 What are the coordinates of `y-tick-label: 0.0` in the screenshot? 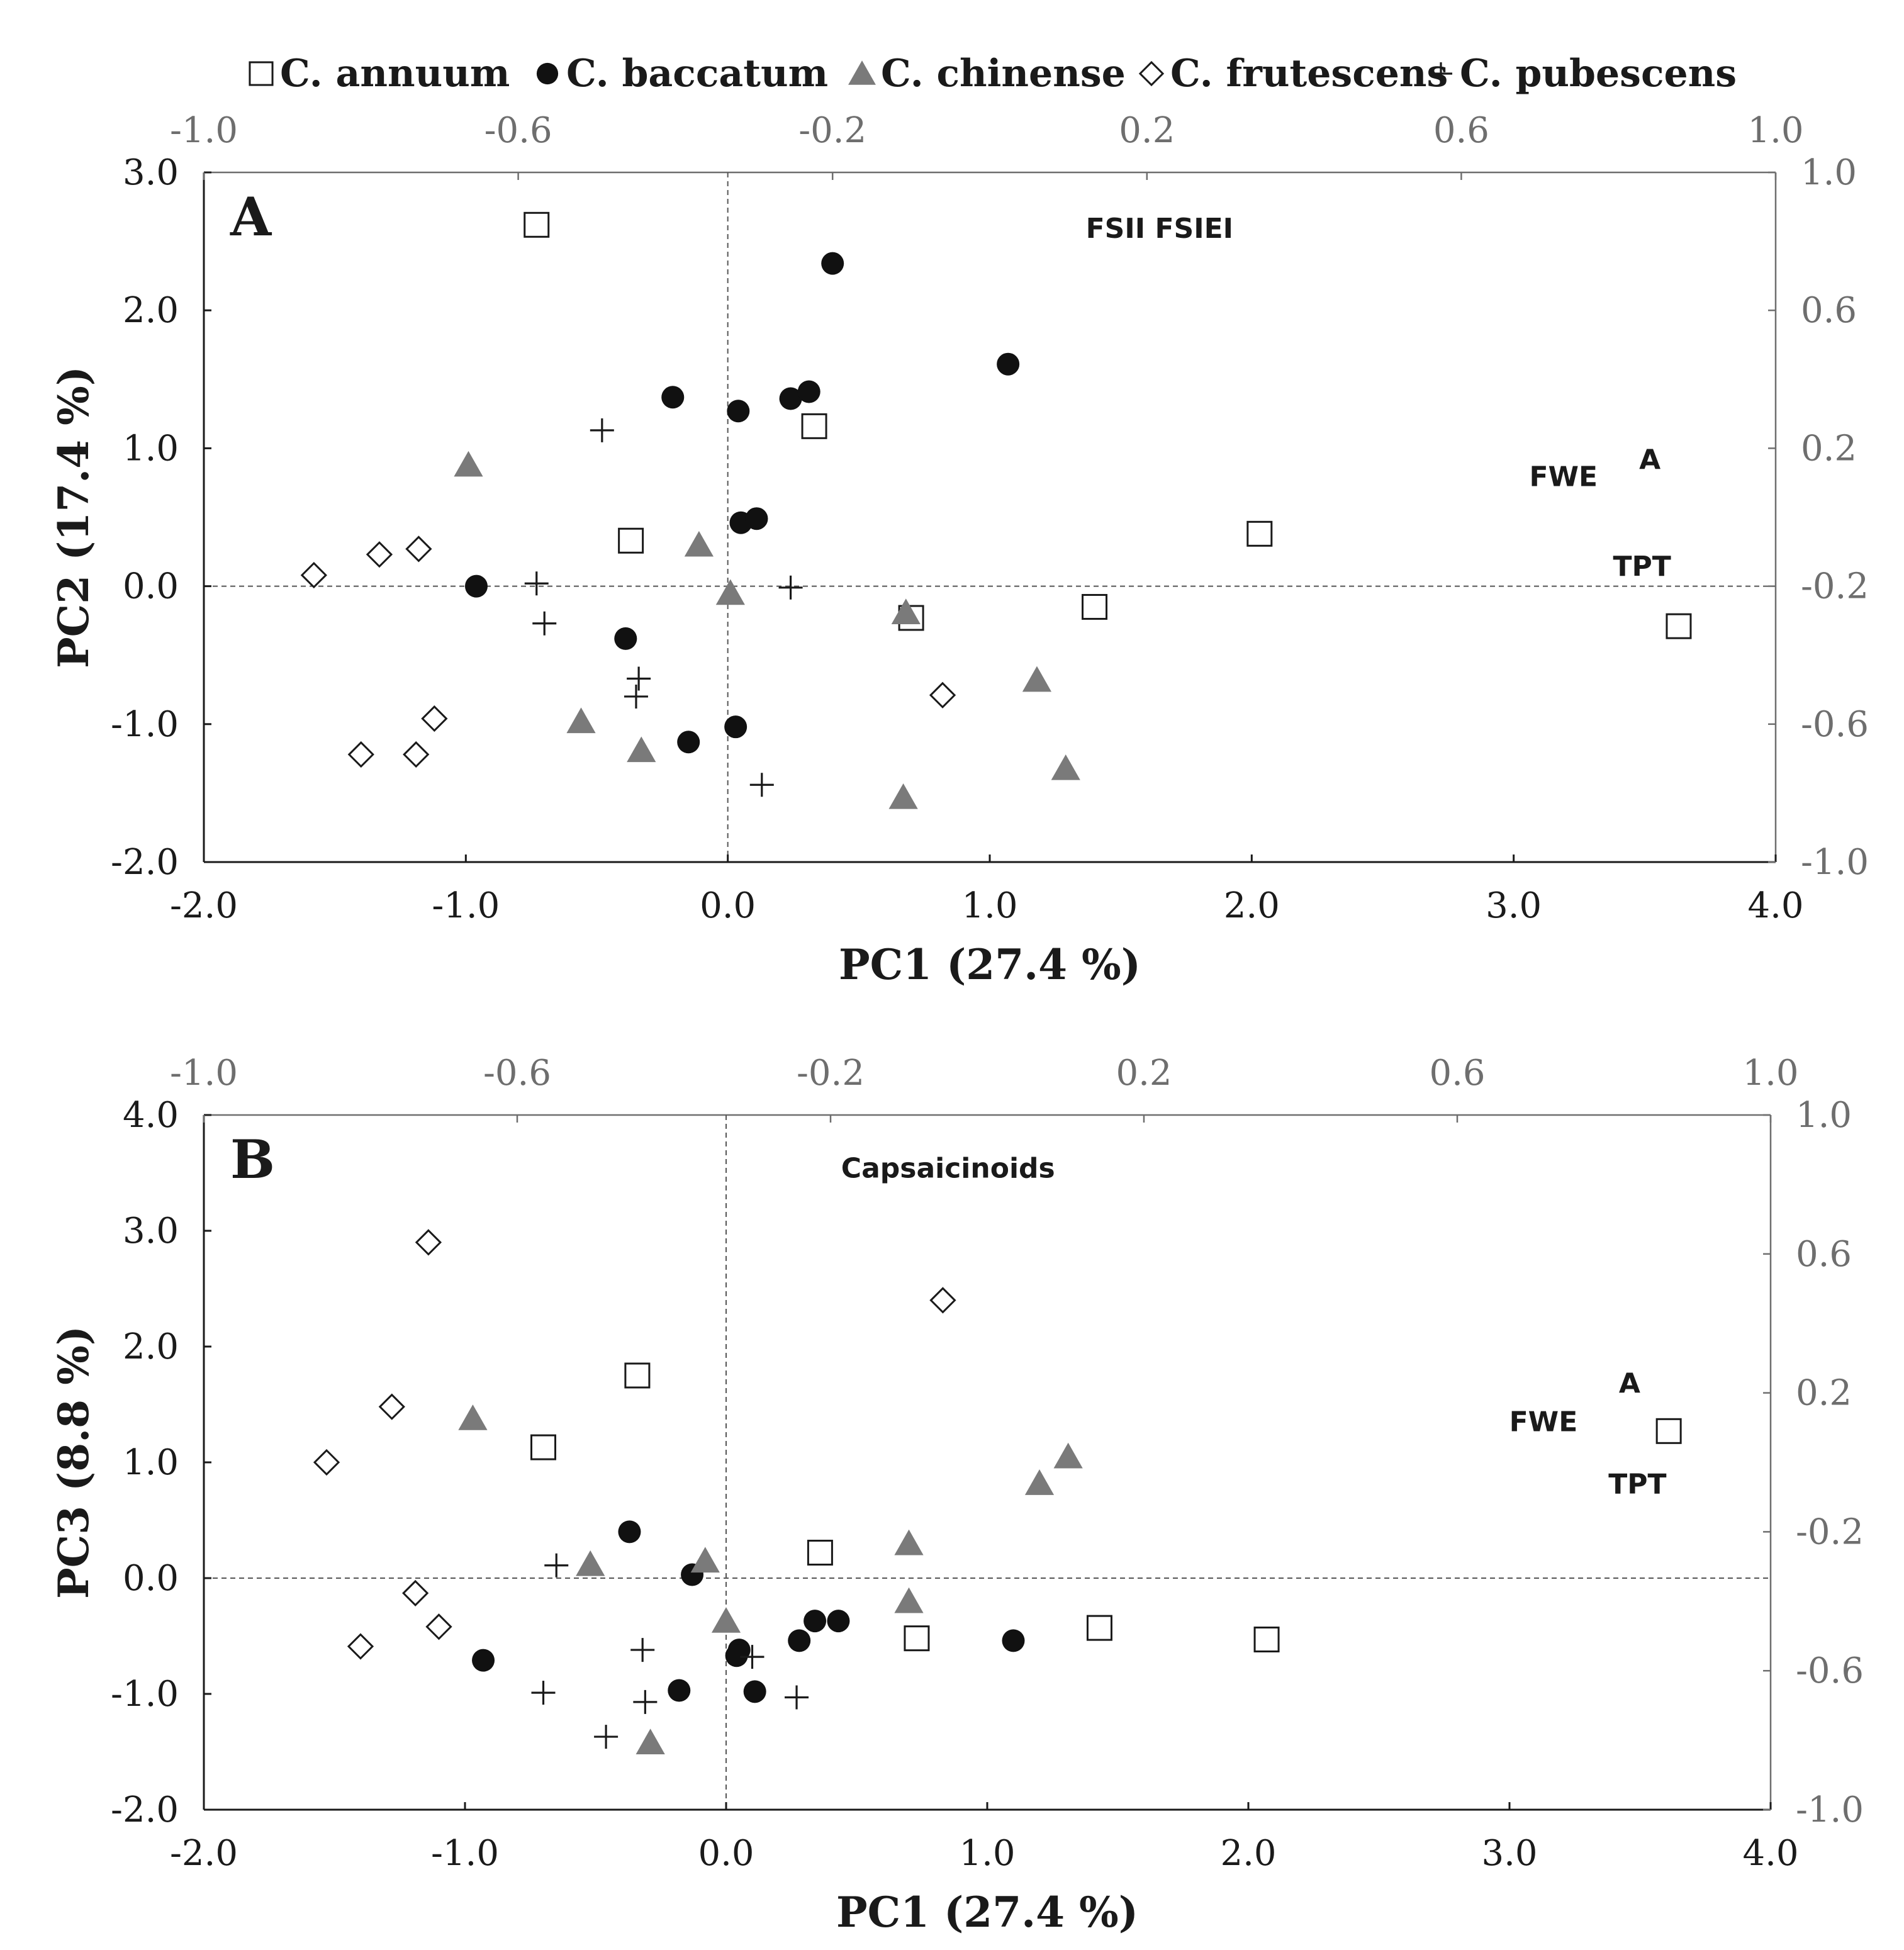 It's located at (151, 586).